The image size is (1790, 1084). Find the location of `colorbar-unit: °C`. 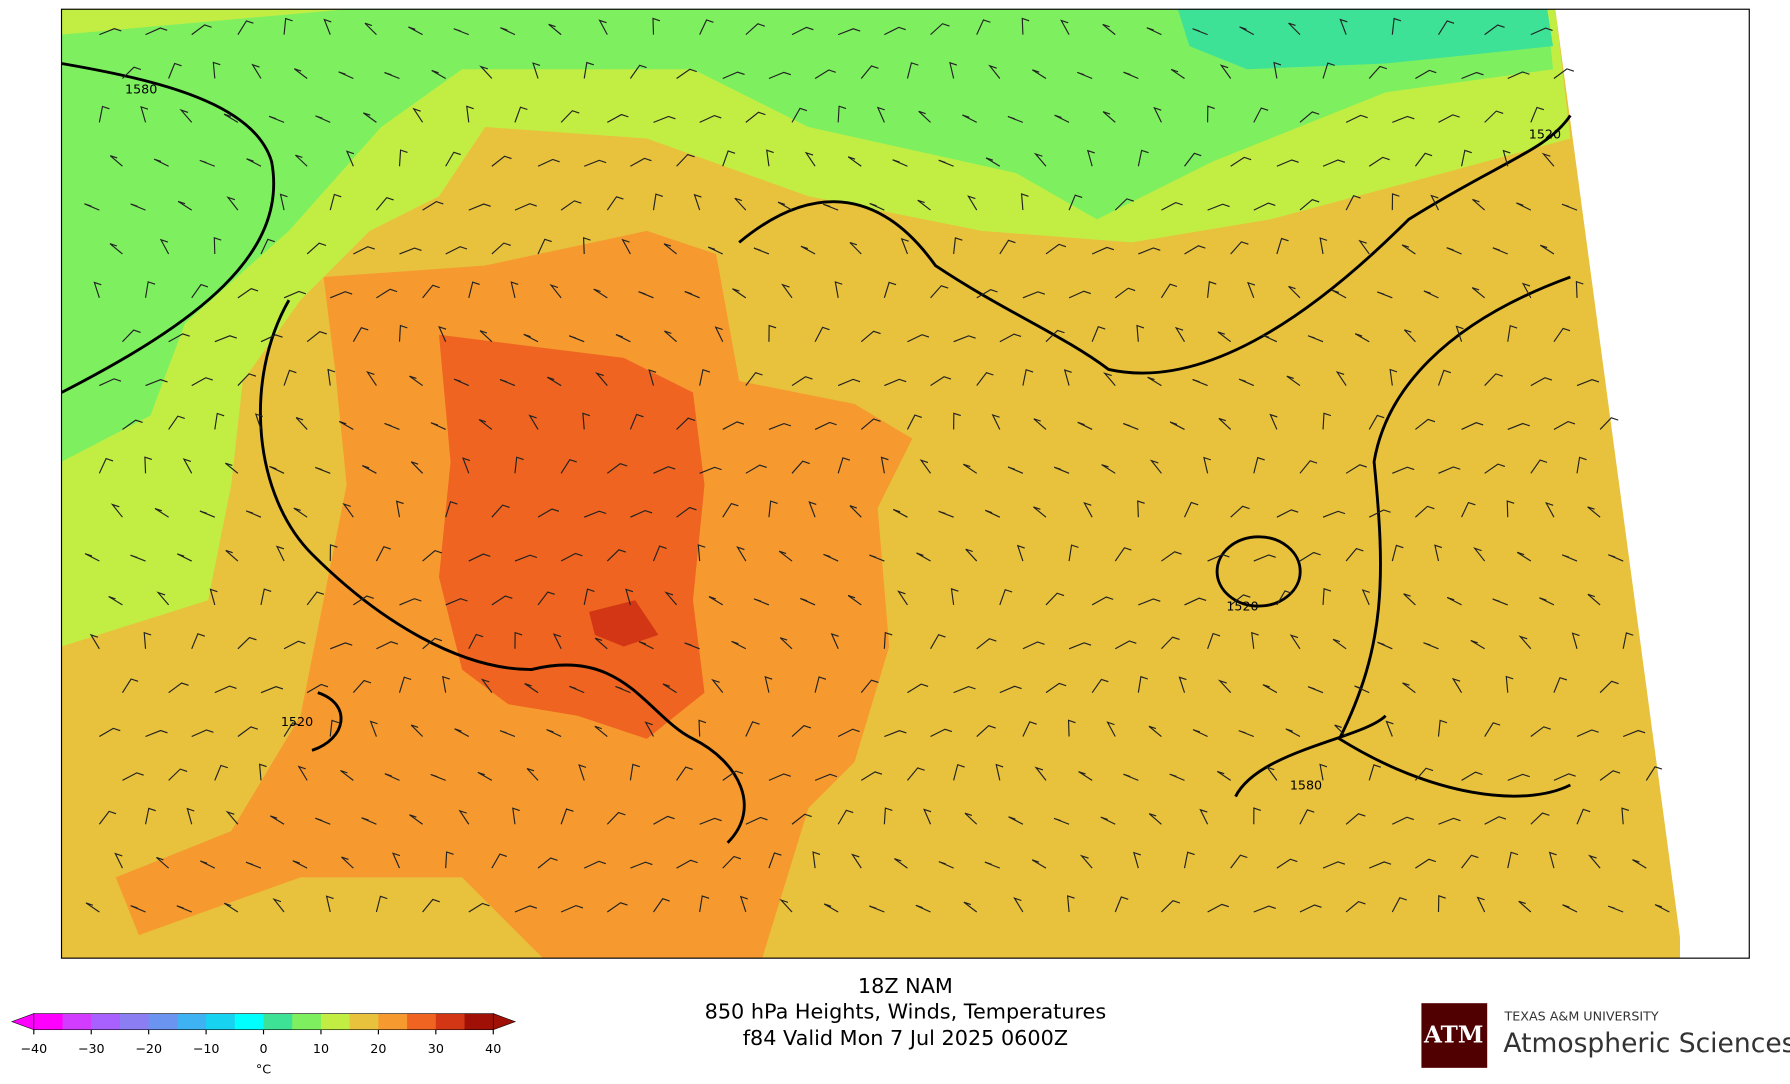

colorbar-unit: °C is located at coordinates (263, 1069).